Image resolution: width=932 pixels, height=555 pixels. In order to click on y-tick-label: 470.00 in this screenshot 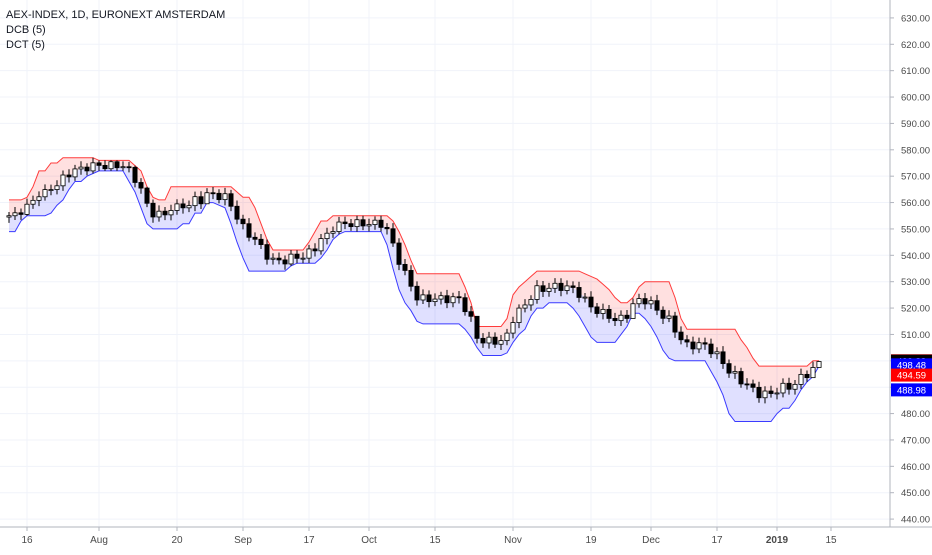, I will do `click(915, 440)`.